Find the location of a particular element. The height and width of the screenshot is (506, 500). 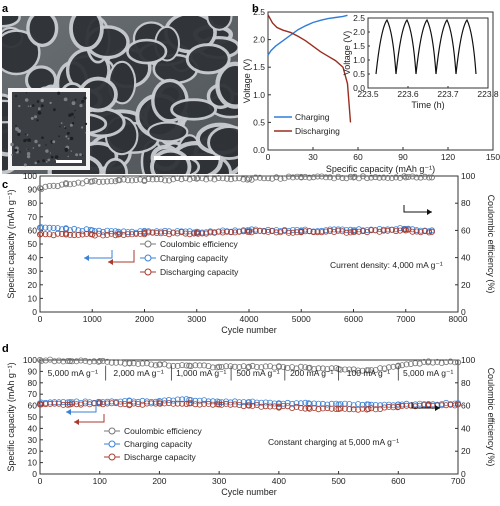

c-point-discharge is located at coordinates (144, 233).